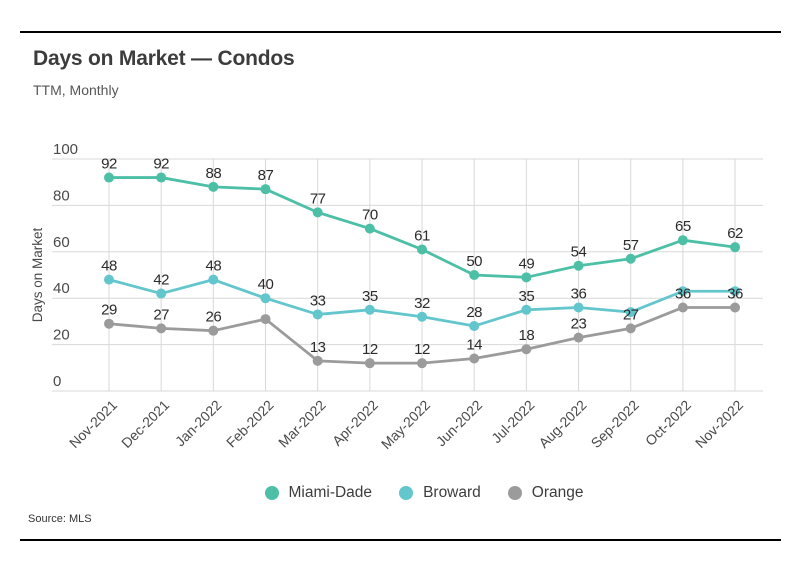  Describe the element at coordinates (161, 280) in the screenshot. I see `data-point-label: 42` at that location.